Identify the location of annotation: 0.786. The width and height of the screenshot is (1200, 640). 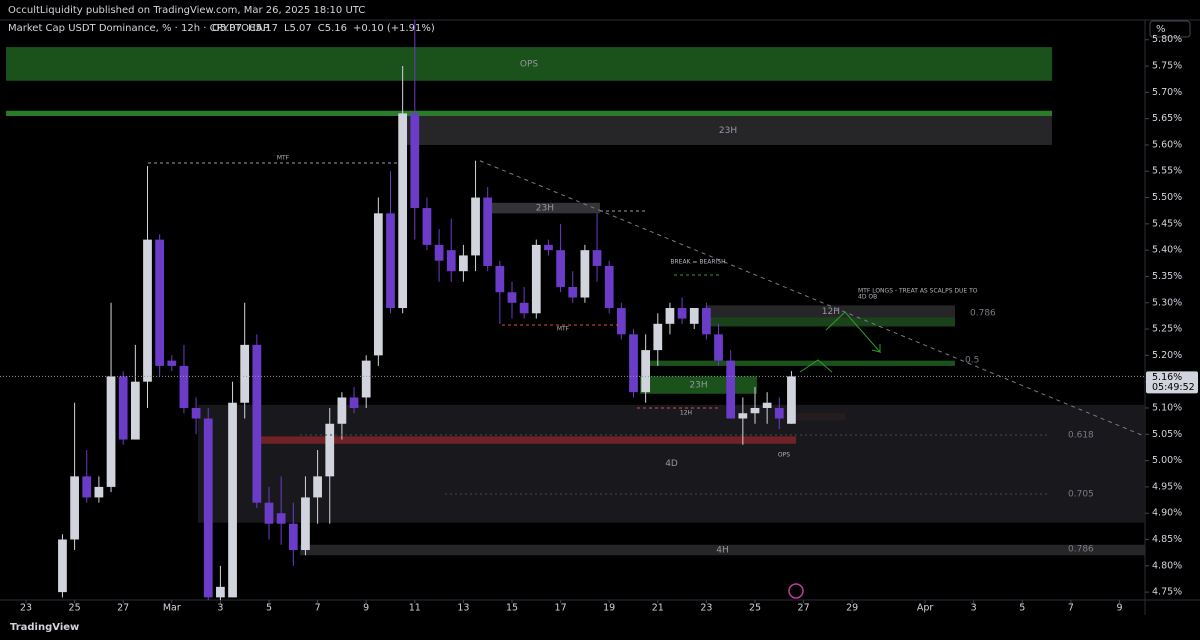
(983, 314).